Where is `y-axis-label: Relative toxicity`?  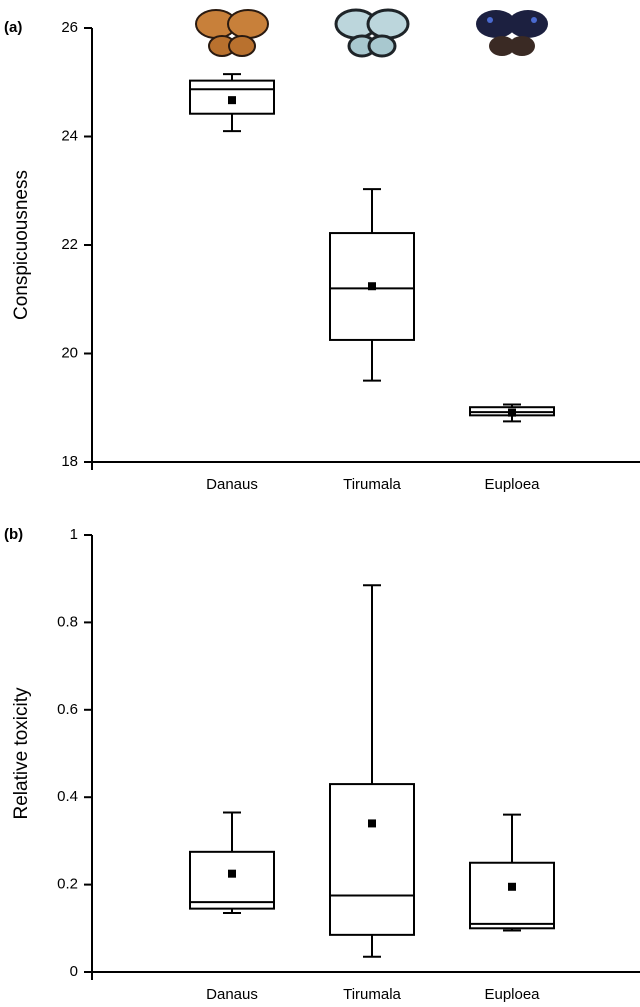
y-axis-label: Relative toxicity is located at coordinates (21, 753).